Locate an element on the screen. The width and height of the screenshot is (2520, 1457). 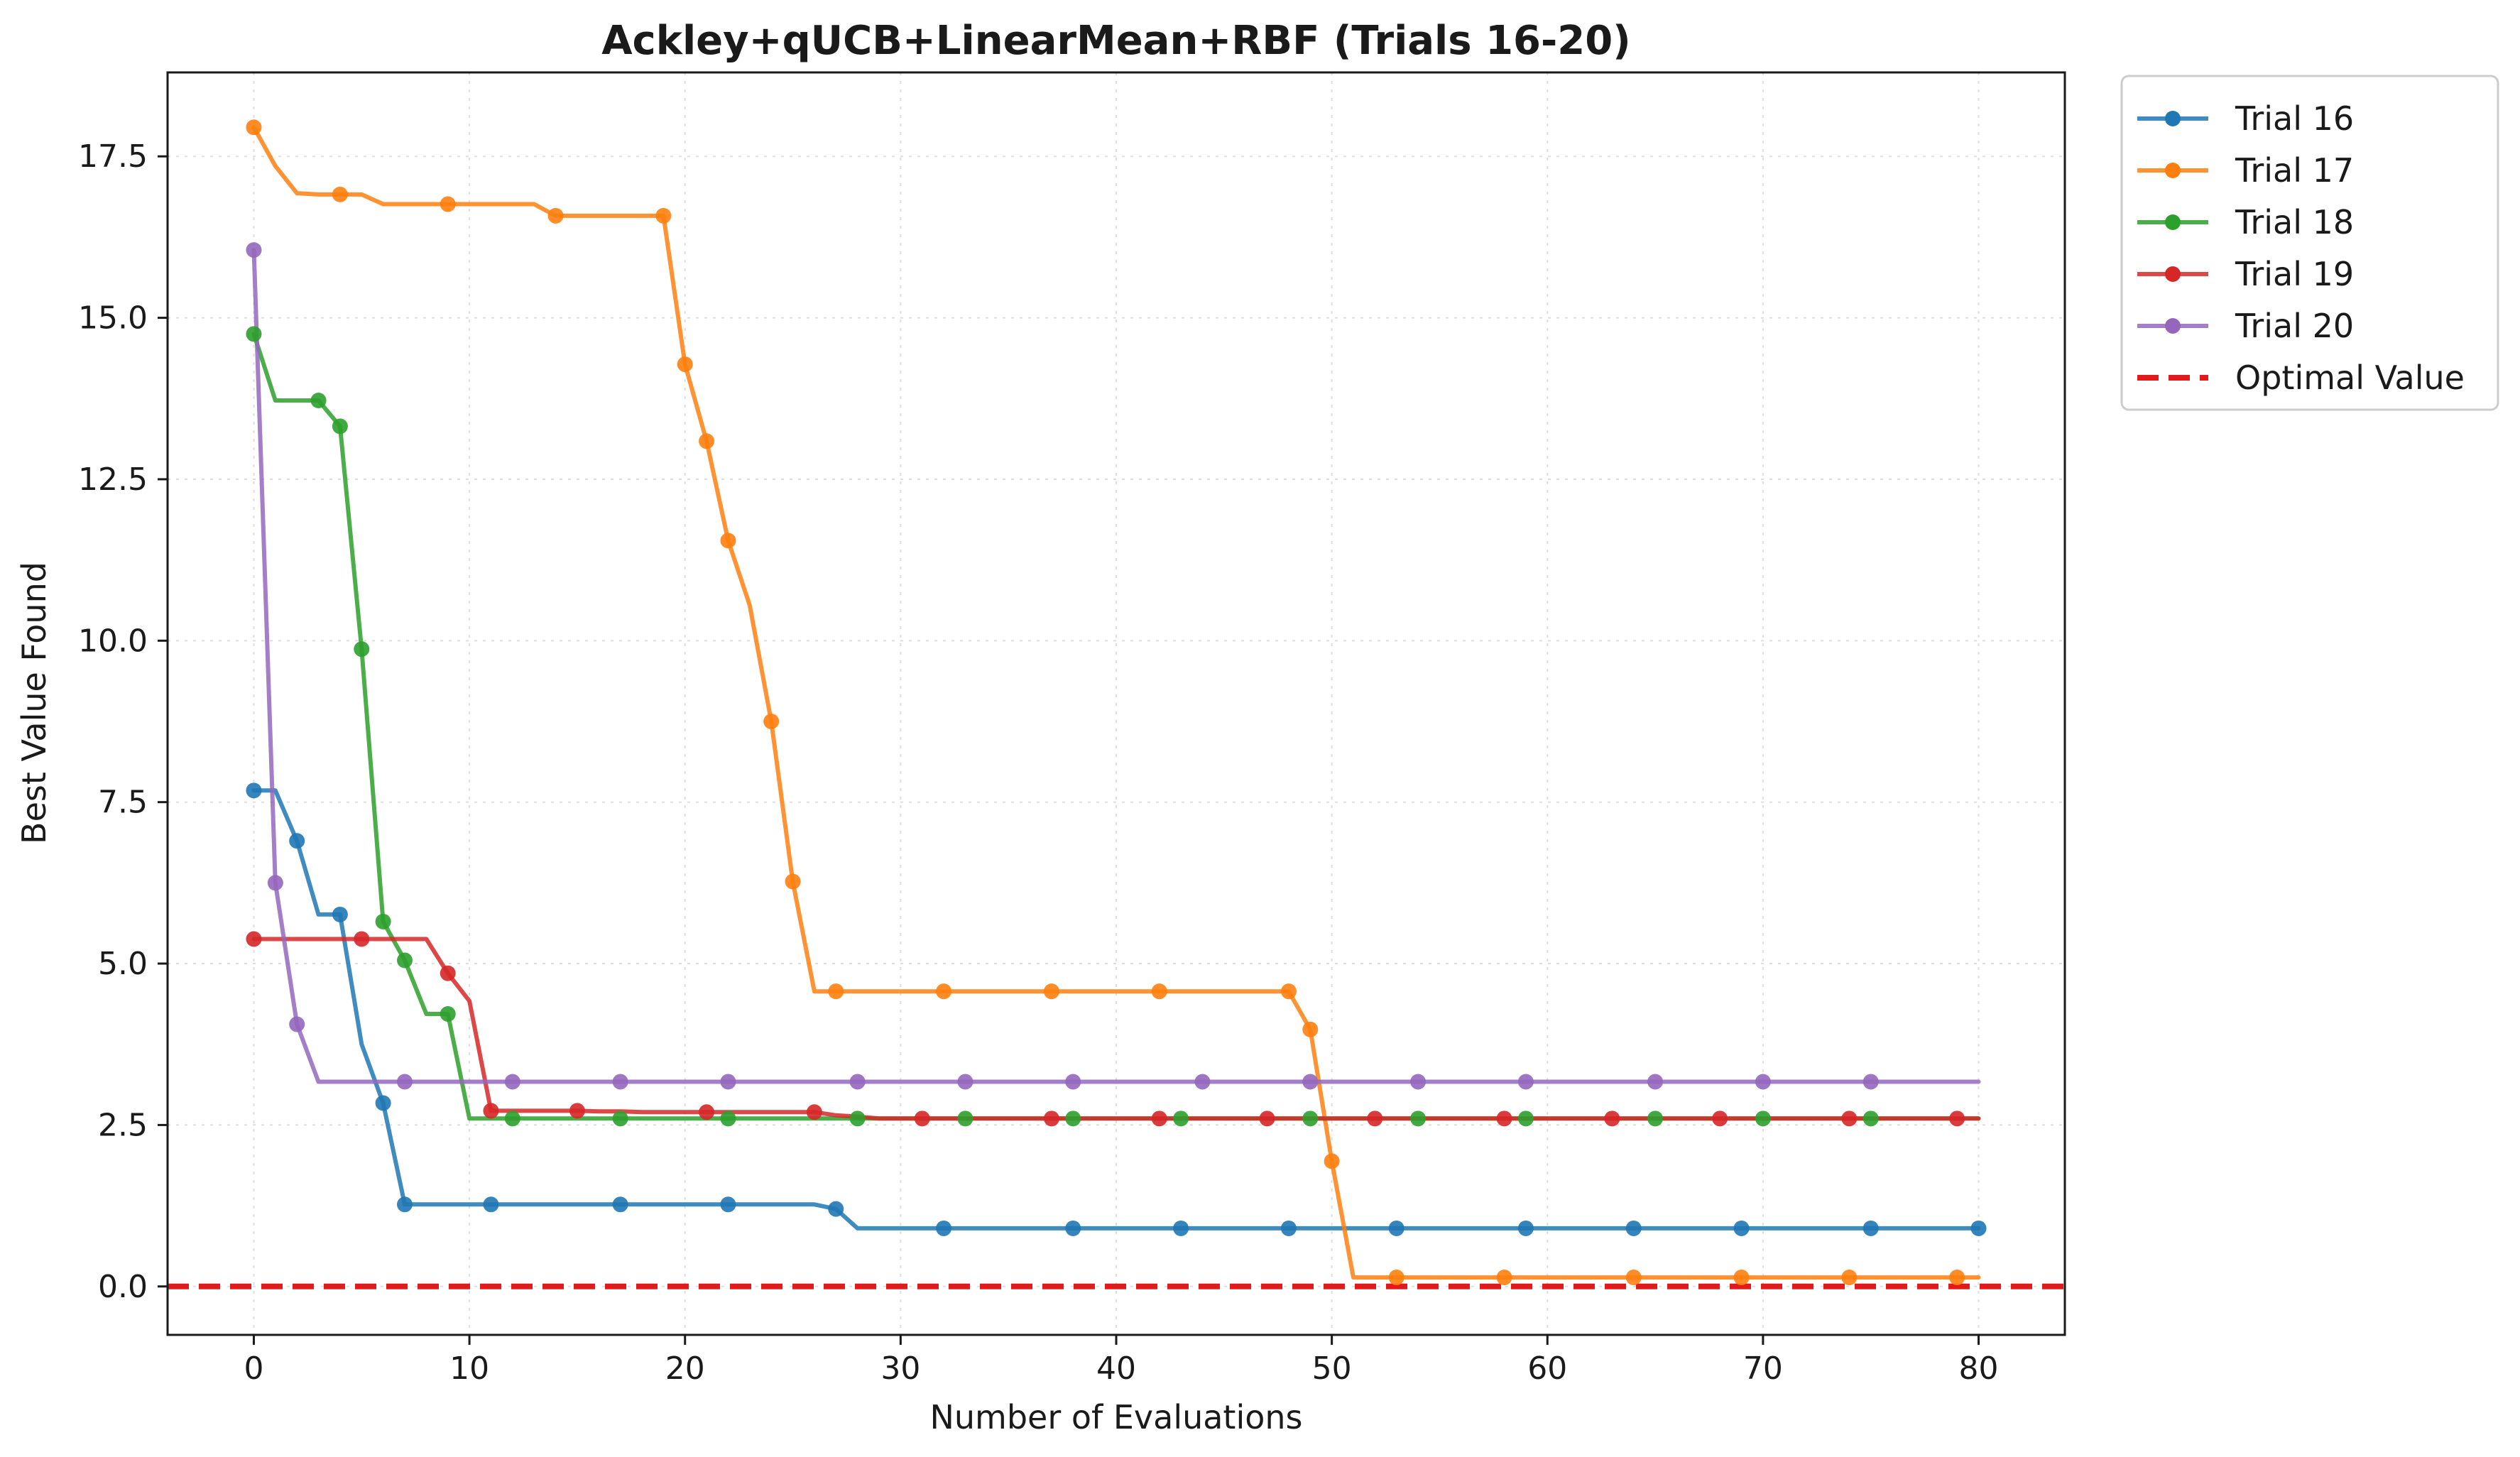
x-tick-label: 0 is located at coordinates (254, 1368).